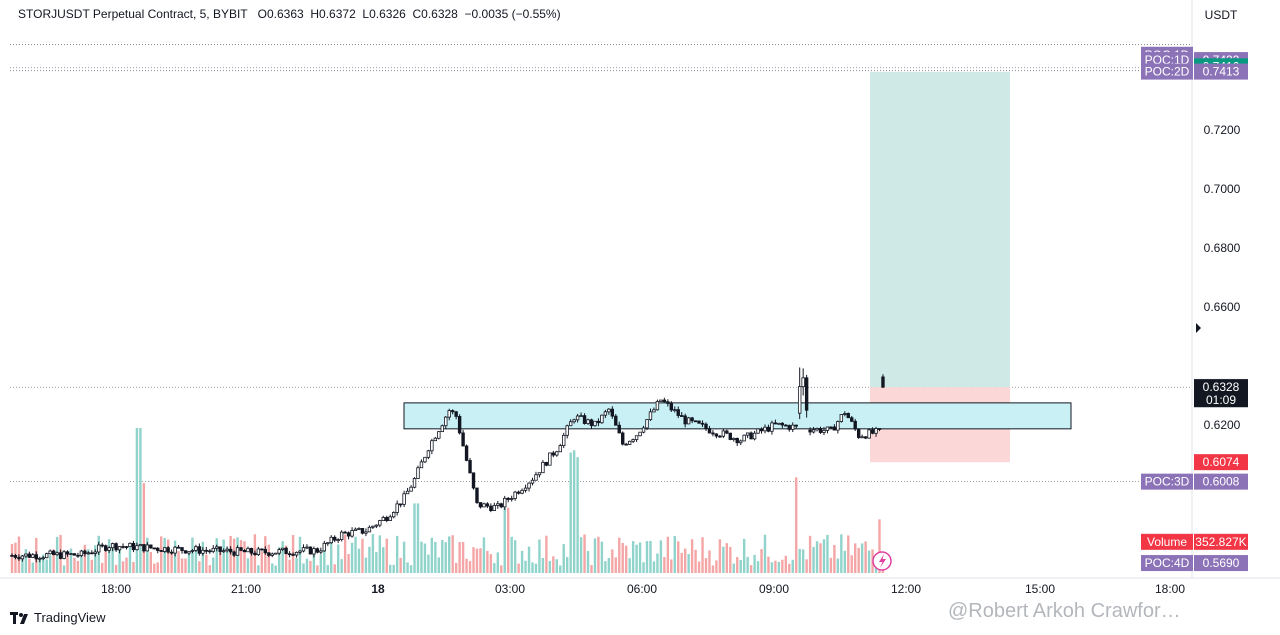  What do you see at coordinates (1221, 15) in the screenshot?
I see `currency-selector: USDT` at bounding box center [1221, 15].